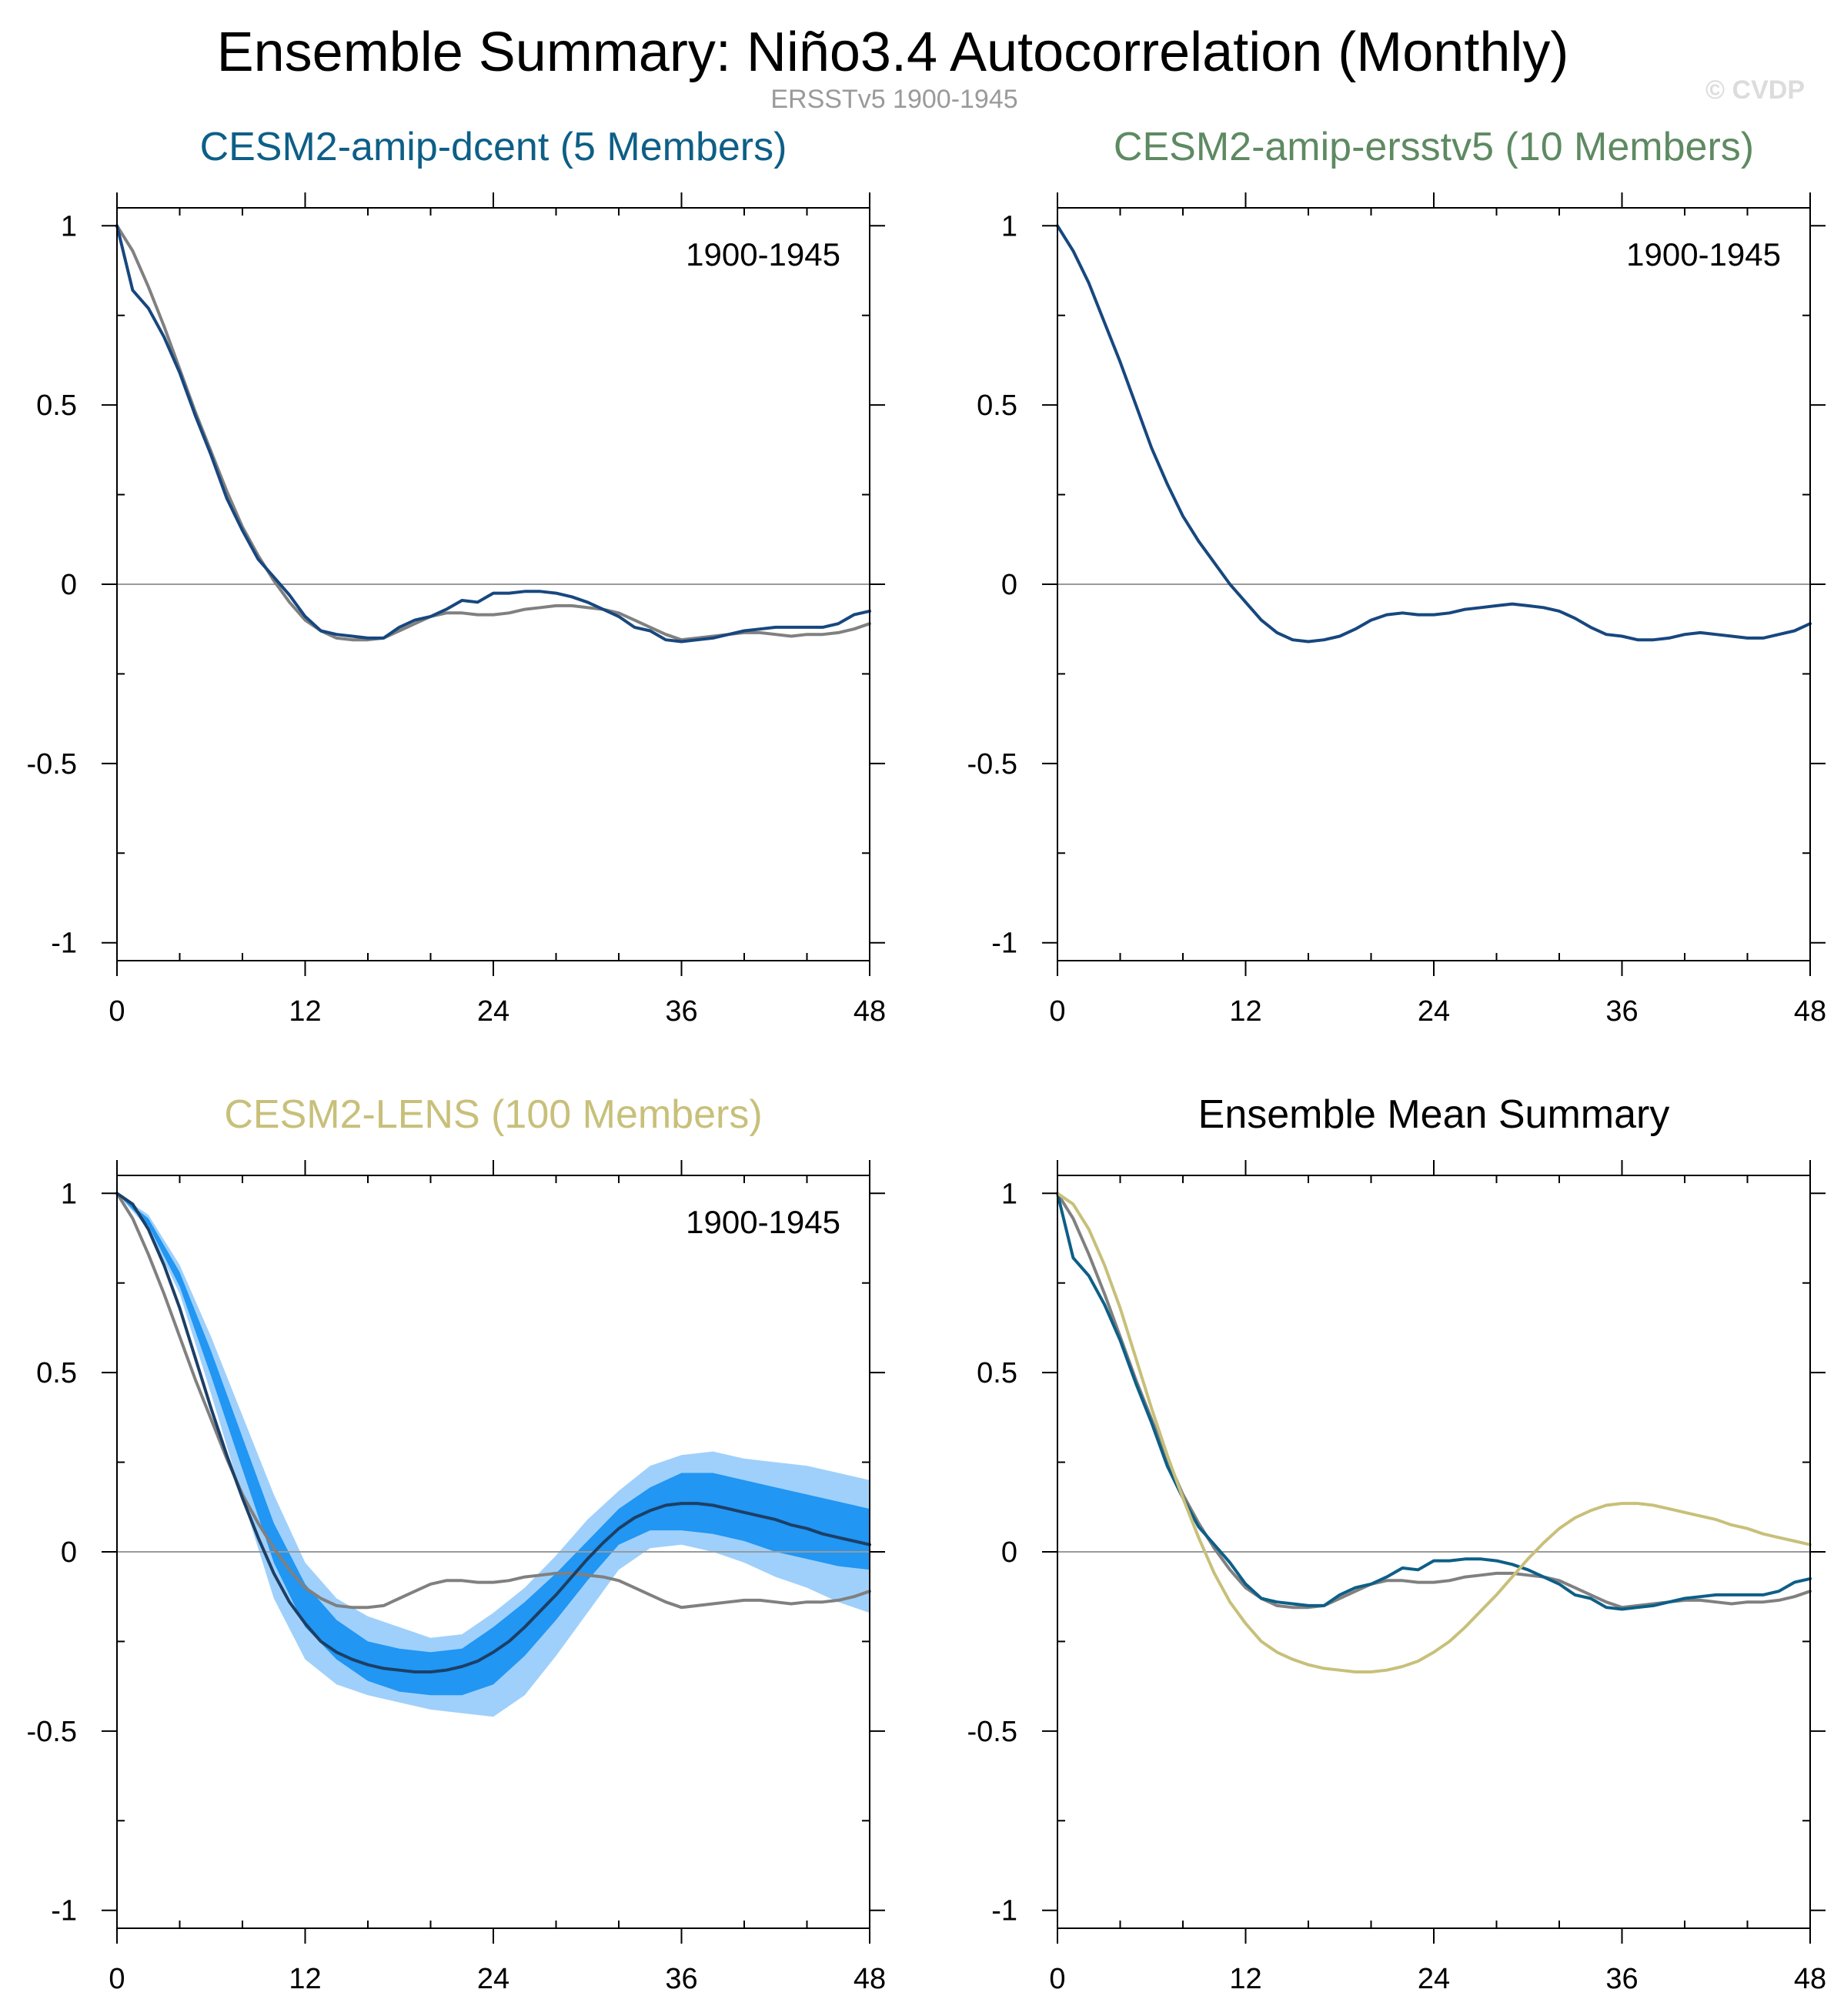 The height and width of the screenshot is (2016, 1834). I want to click on figure-subtitle: ERSSTv5 1900-1945, so click(893, 99).